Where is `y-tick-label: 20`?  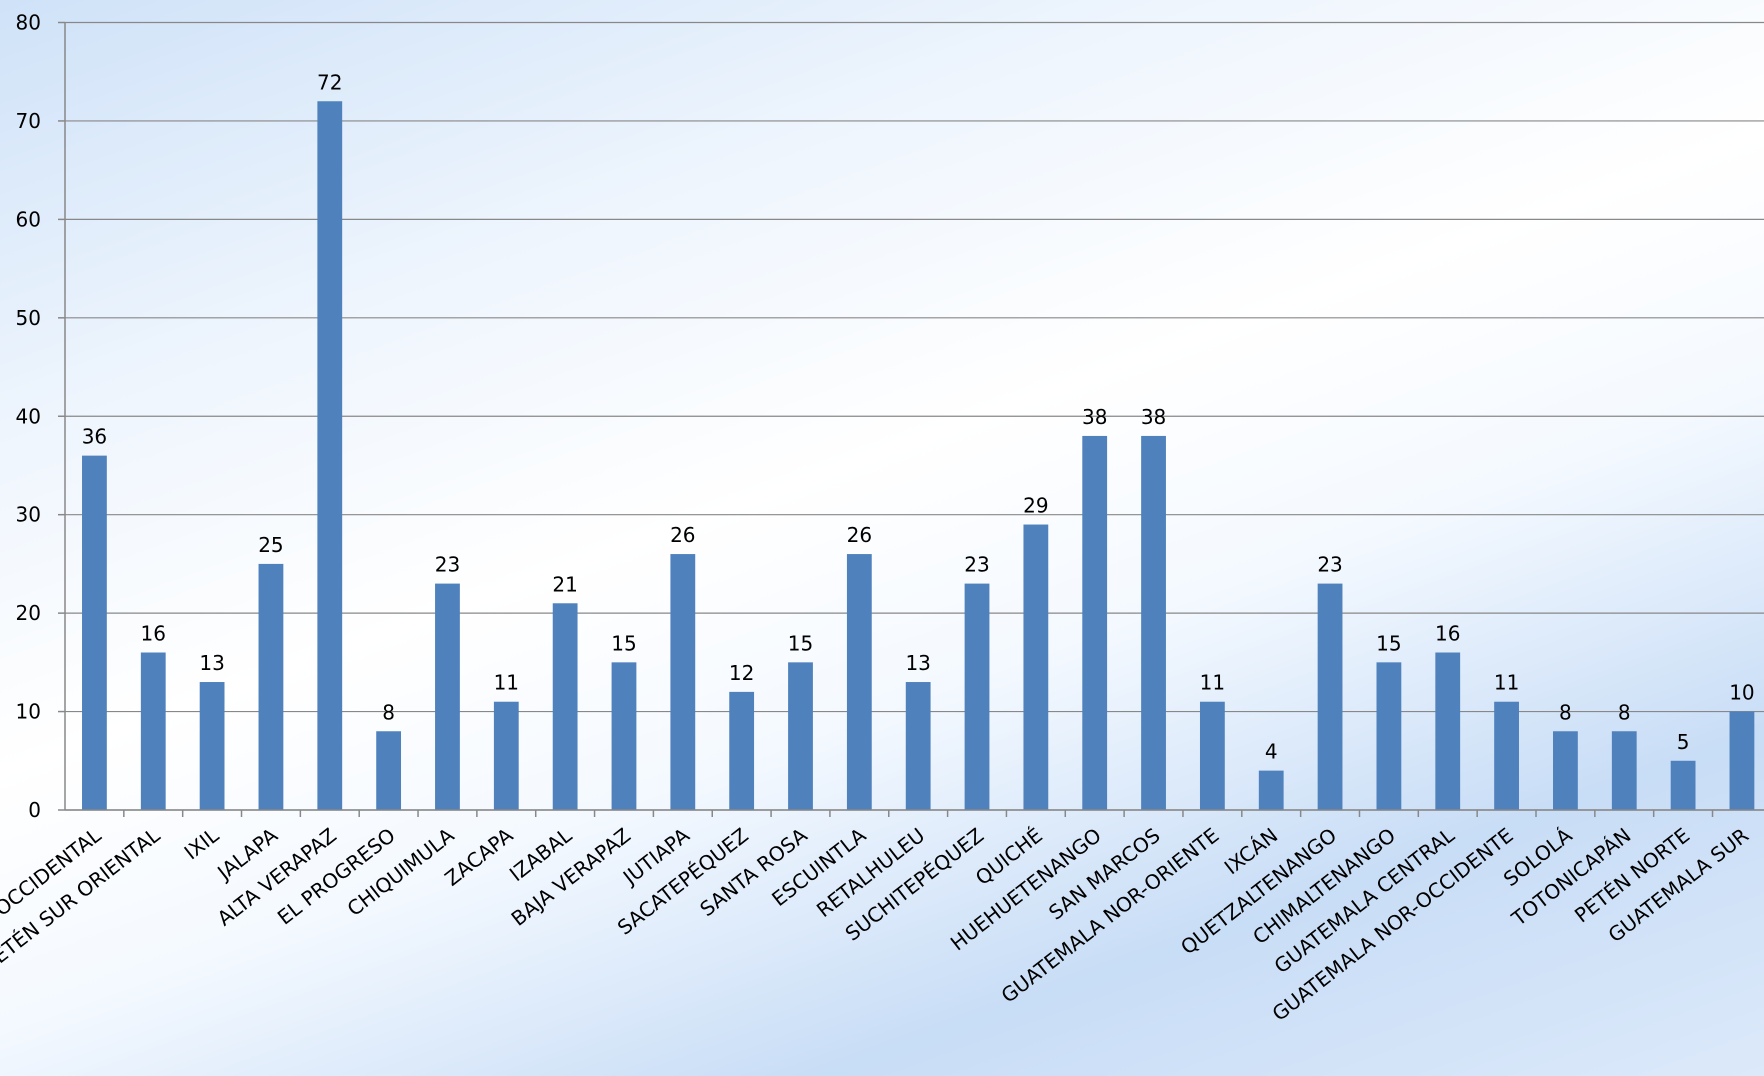 y-tick-label: 20 is located at coordinates (28, 613).